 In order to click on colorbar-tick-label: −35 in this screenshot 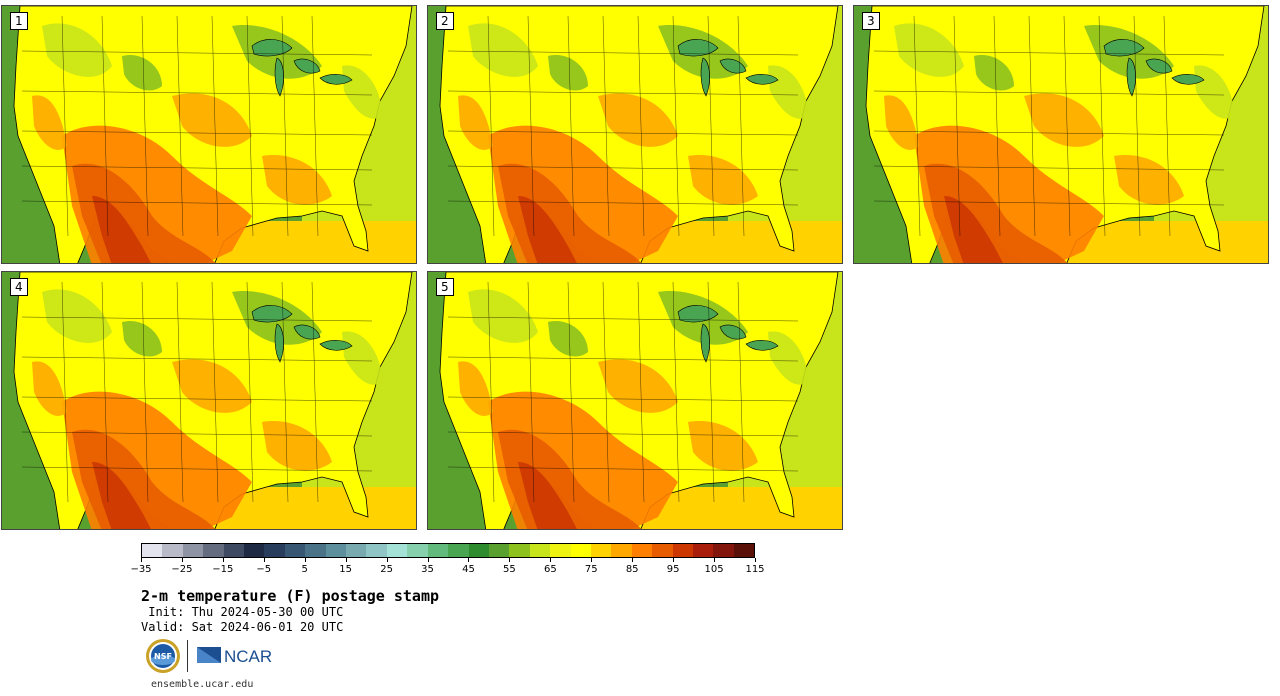, I will do `click(141, 569)`.